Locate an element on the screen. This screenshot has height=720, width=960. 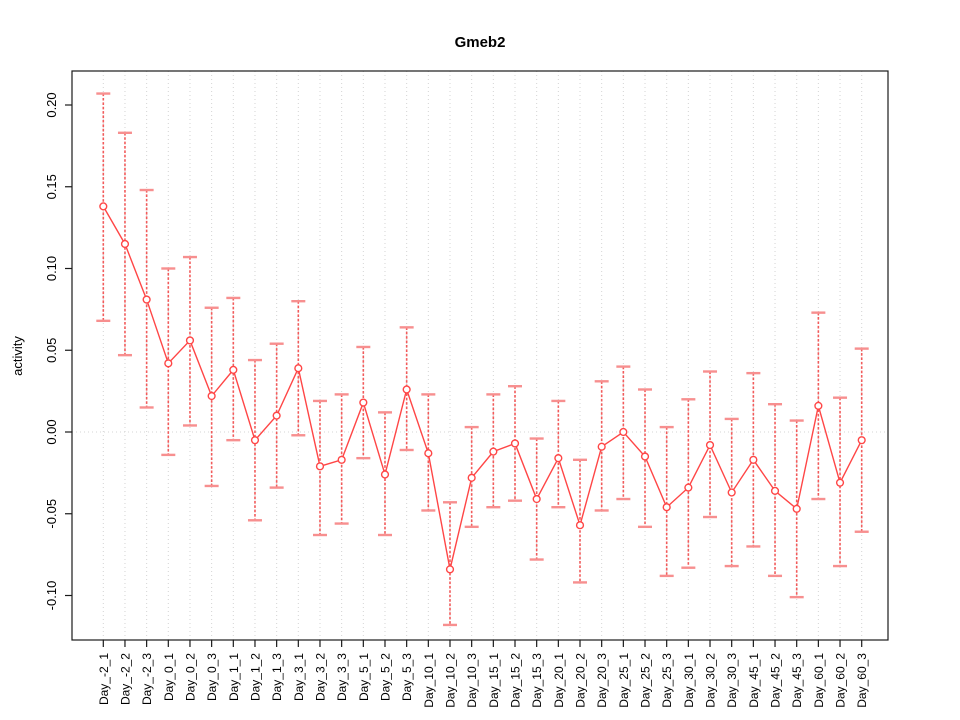
x-tick-label: Day_60_1 is located at coordinates (819, 680).